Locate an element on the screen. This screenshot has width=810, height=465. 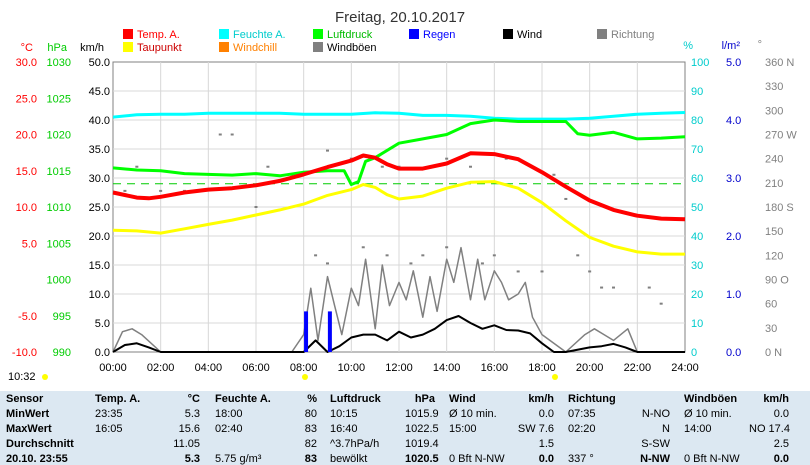
wind-tick: 15.0 is located at coordinates (99, 266).